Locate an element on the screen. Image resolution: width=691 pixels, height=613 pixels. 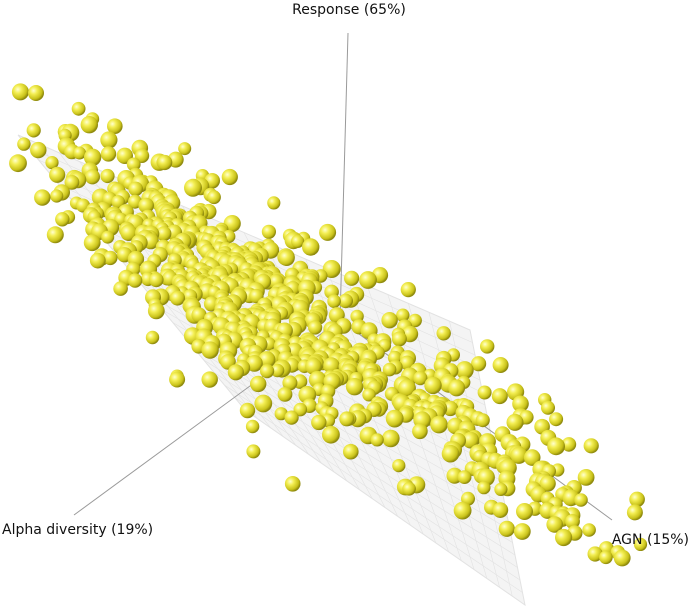
x-axis-label: Alpha diversity (19%) is located at coordinates (77, 530).